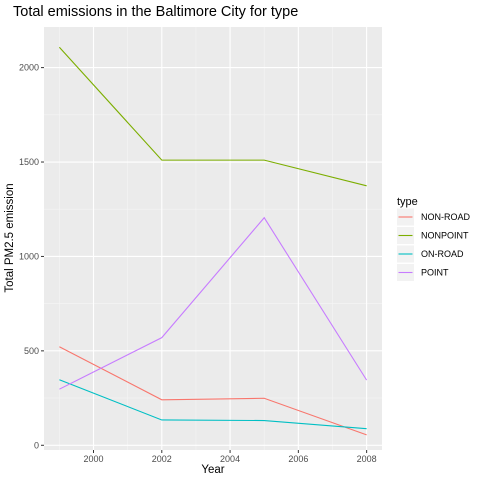  I want to click on legend-title: type, so click(407, 202).